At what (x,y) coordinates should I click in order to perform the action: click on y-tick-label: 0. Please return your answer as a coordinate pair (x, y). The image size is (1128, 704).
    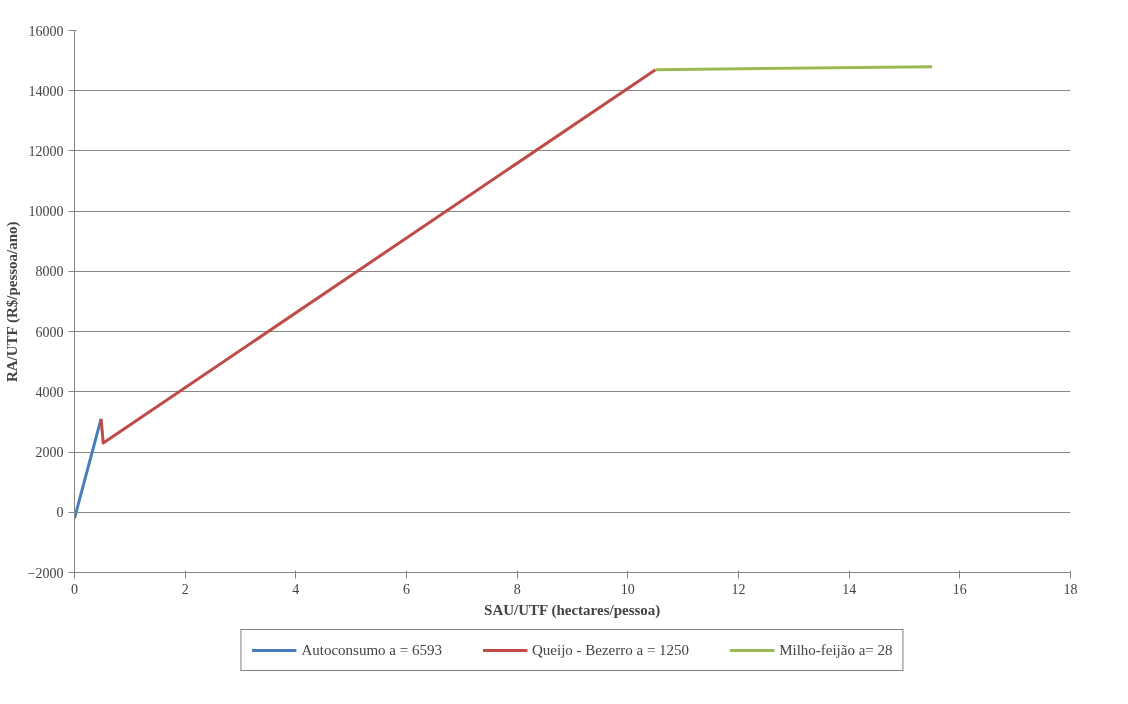
    Looking at the image, I should click on (60, 513).